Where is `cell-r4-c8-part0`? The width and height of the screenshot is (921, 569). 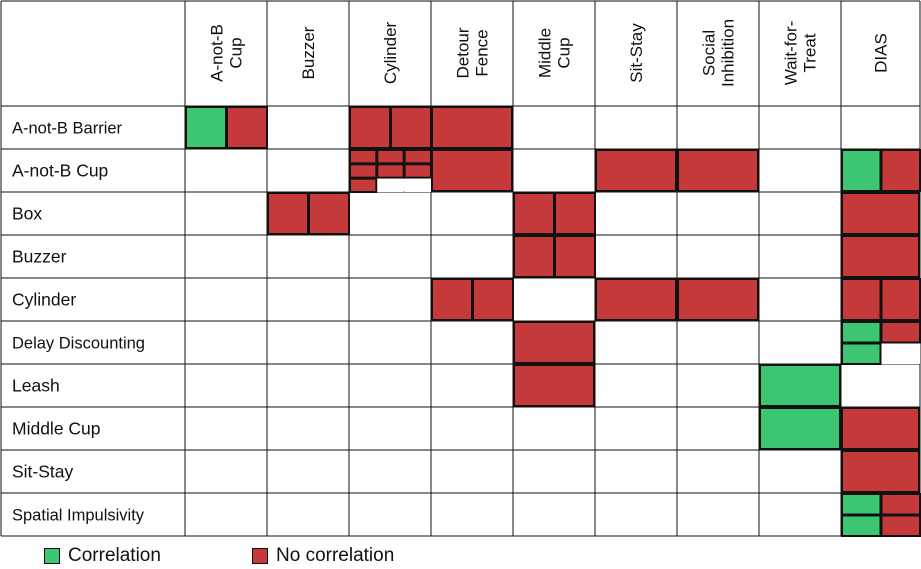
cell-r4-c8-part0 is located at coordinates (861, 299).